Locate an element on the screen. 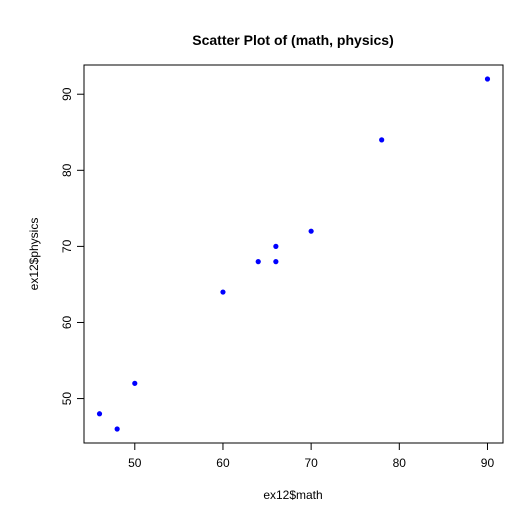  y-tick-label: 70 is located at coordinates (67, 246).